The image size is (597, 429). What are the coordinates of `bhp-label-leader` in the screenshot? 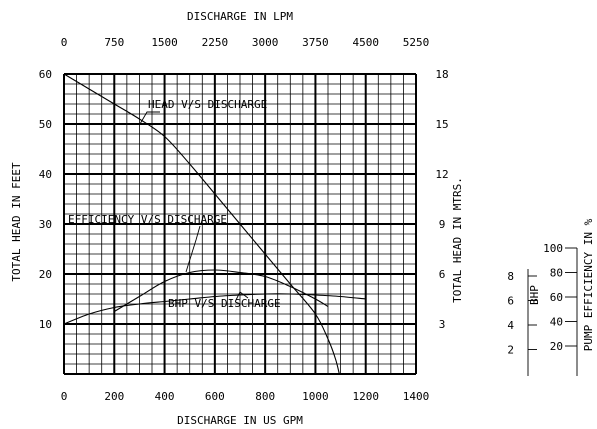 It's located at (242, 296).